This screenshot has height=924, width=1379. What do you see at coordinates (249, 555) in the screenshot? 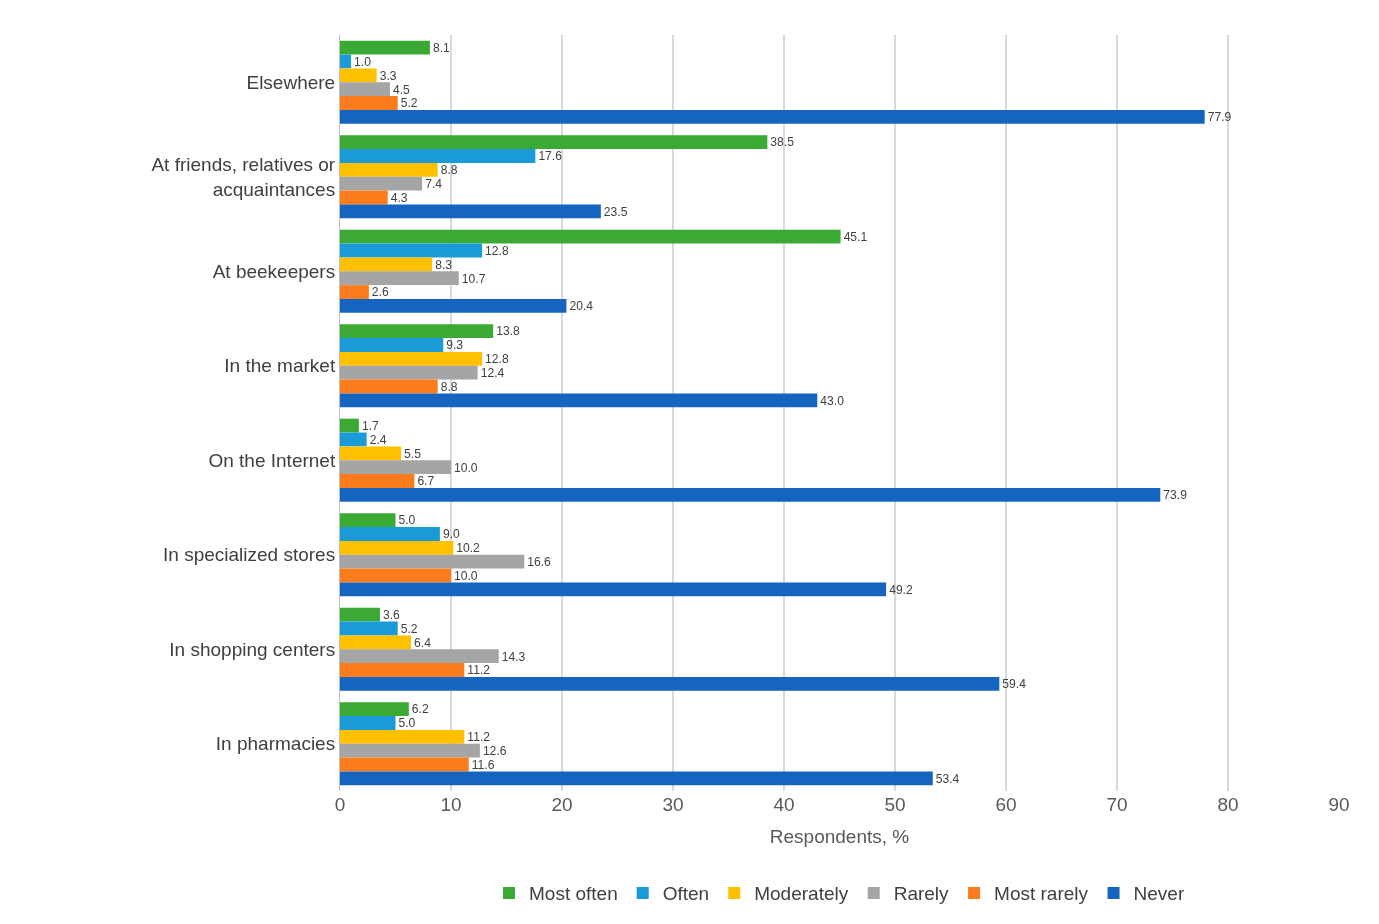
I see `y-tick-label: In specialized stores` at bounding box center [249, 555].